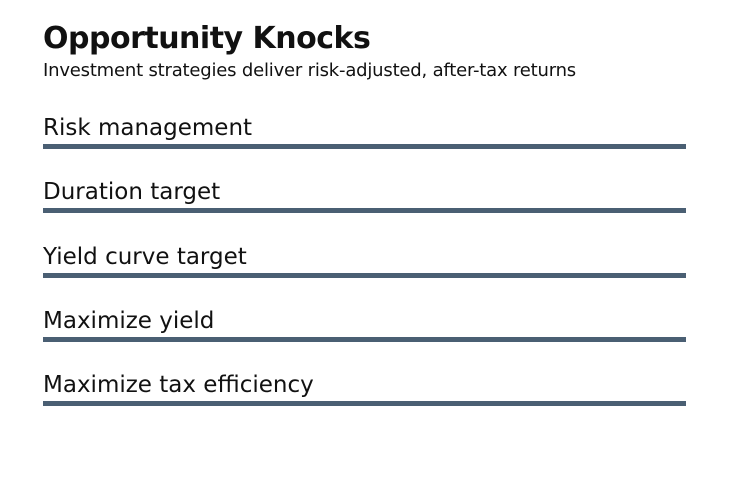 This screenshot has width=740, height=482. Describe the element at coordinates (129, 321) in the screenshot. I see `list-item-label: Maximize yield` at that location.